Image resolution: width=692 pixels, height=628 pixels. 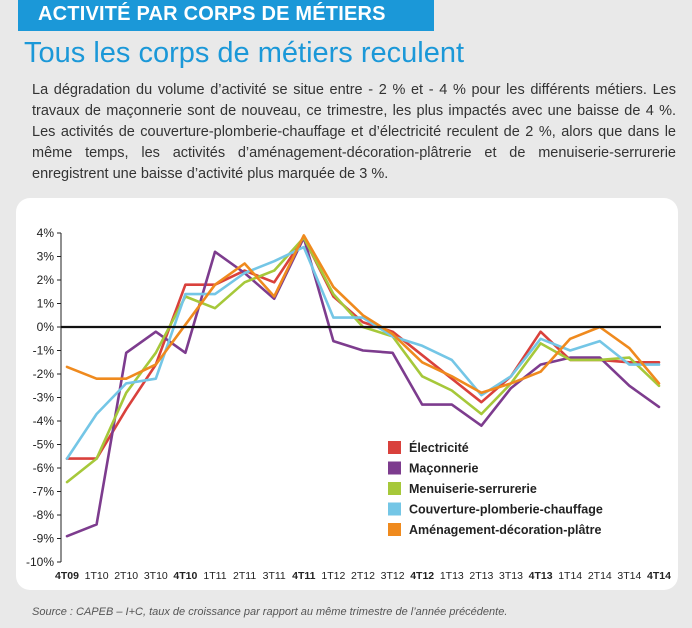 I want to click on x-tick-label: 2T10, so click(x=126, y=576).